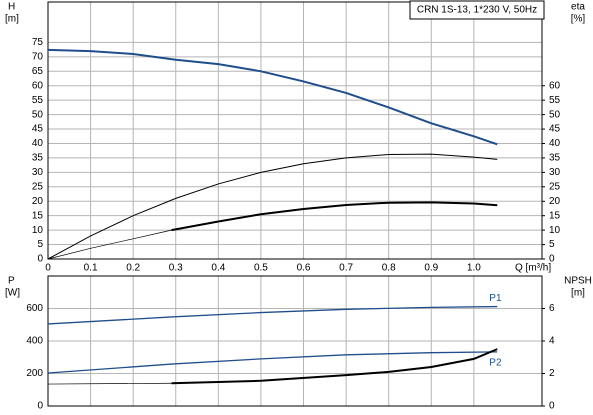 The height and width of the screenshot is (415, 593). I want to click on x-tick-label: 0.5, so click(261, 268).